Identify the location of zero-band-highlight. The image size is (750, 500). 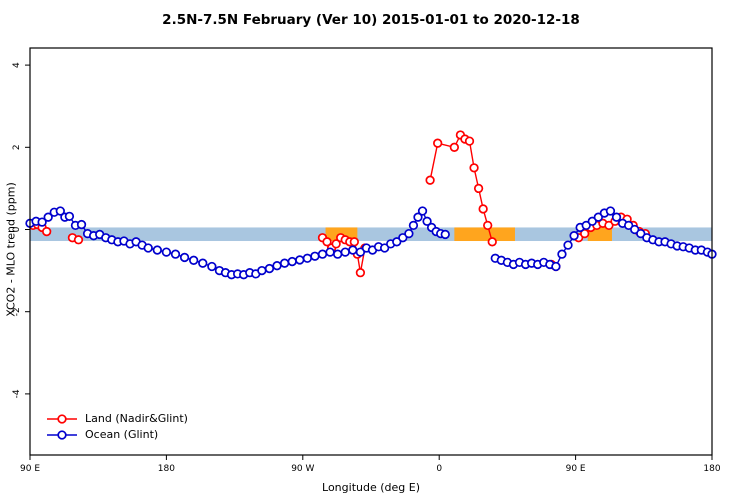
(484, 234).